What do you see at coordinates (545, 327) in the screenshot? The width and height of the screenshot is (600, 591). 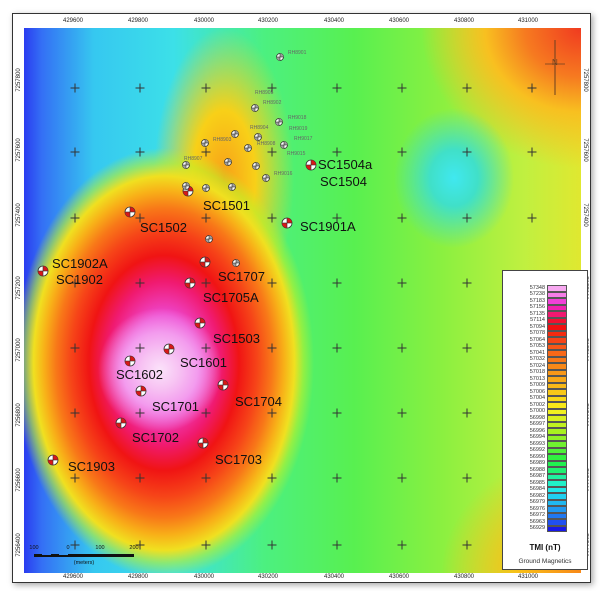 I see `legend-class: 57094` at bounding box center [545, 327].